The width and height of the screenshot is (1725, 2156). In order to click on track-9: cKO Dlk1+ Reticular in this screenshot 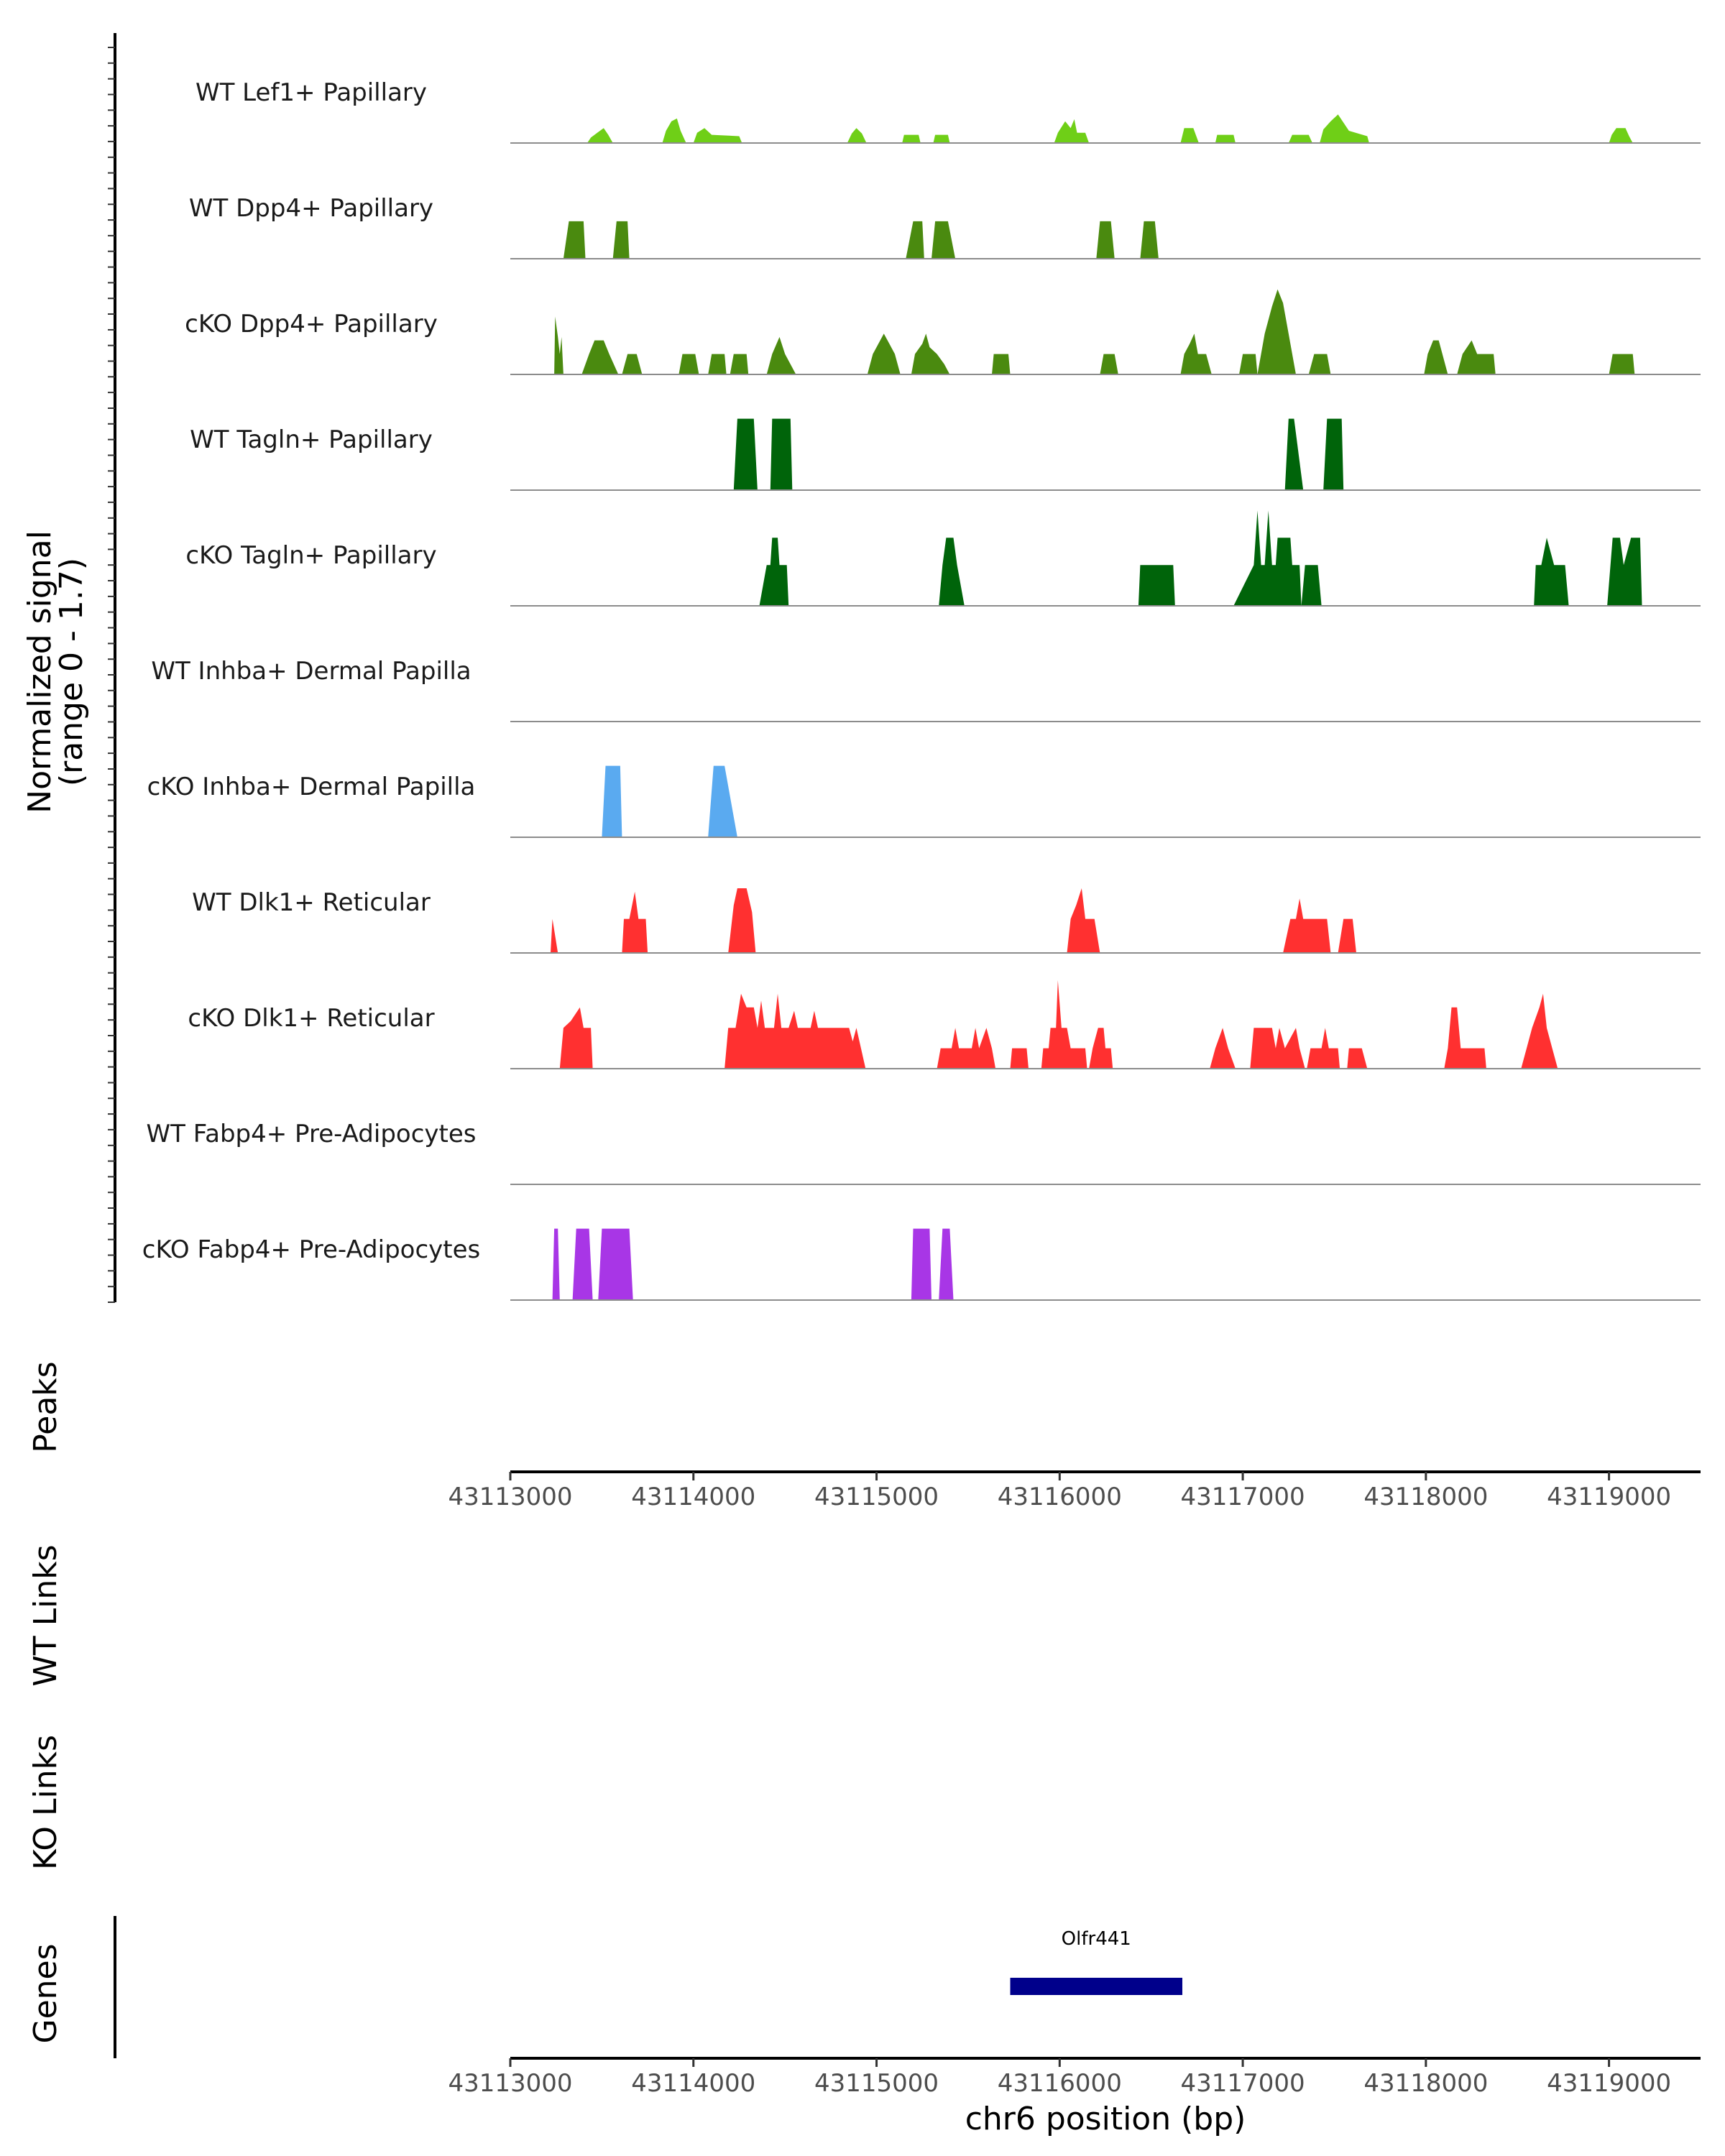, I will do `click(944, 1024)`.